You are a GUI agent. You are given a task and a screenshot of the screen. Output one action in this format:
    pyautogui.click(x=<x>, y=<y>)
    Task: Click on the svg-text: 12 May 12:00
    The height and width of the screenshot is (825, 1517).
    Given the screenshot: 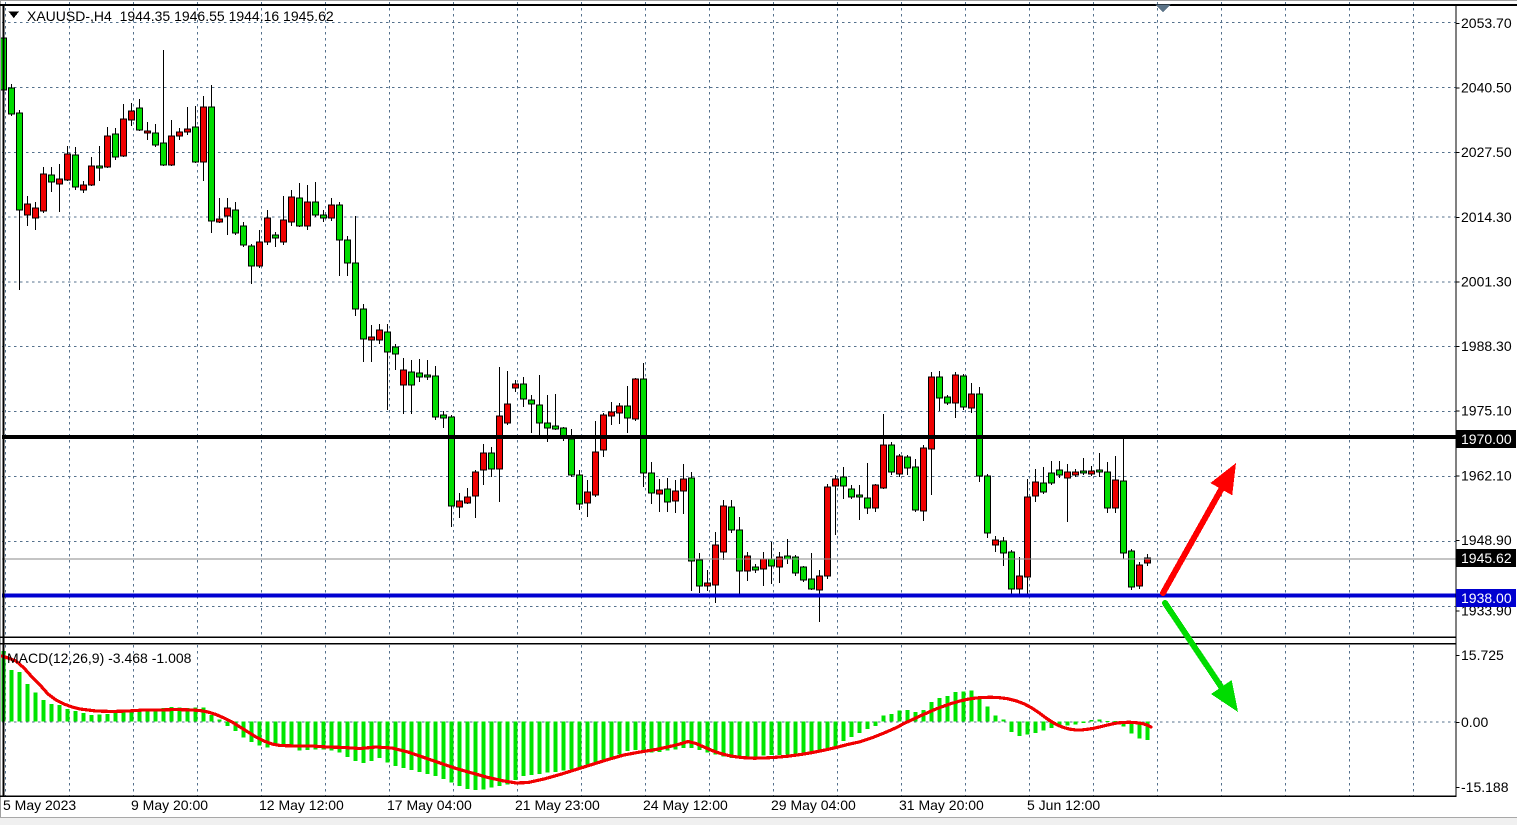 What is the action you would take?
    pyautogui.click(x=301, y=805)
    